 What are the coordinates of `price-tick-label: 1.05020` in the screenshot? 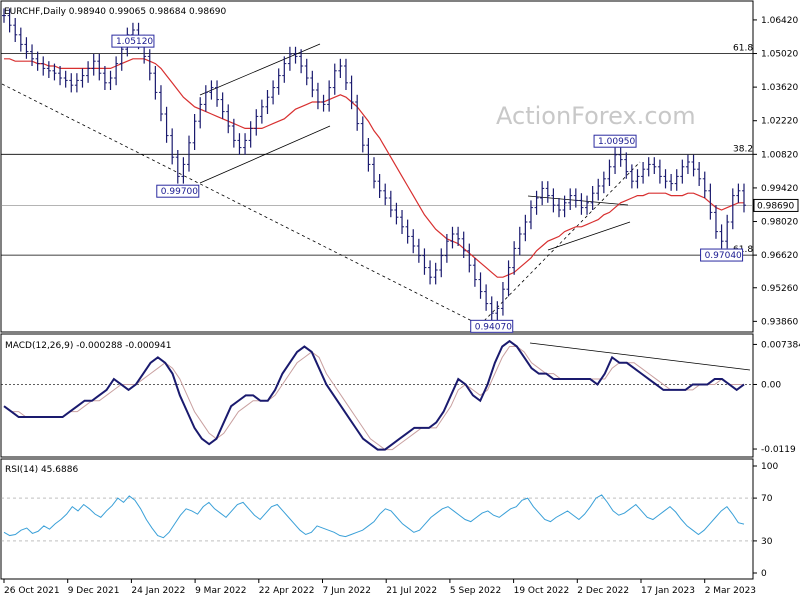 It's located at (779, 55).